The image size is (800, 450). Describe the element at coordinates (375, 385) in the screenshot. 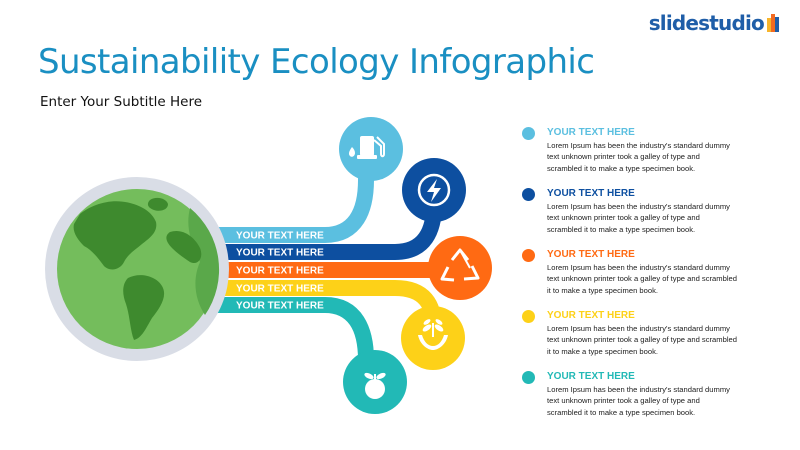

I see `apple-icon` at that location.